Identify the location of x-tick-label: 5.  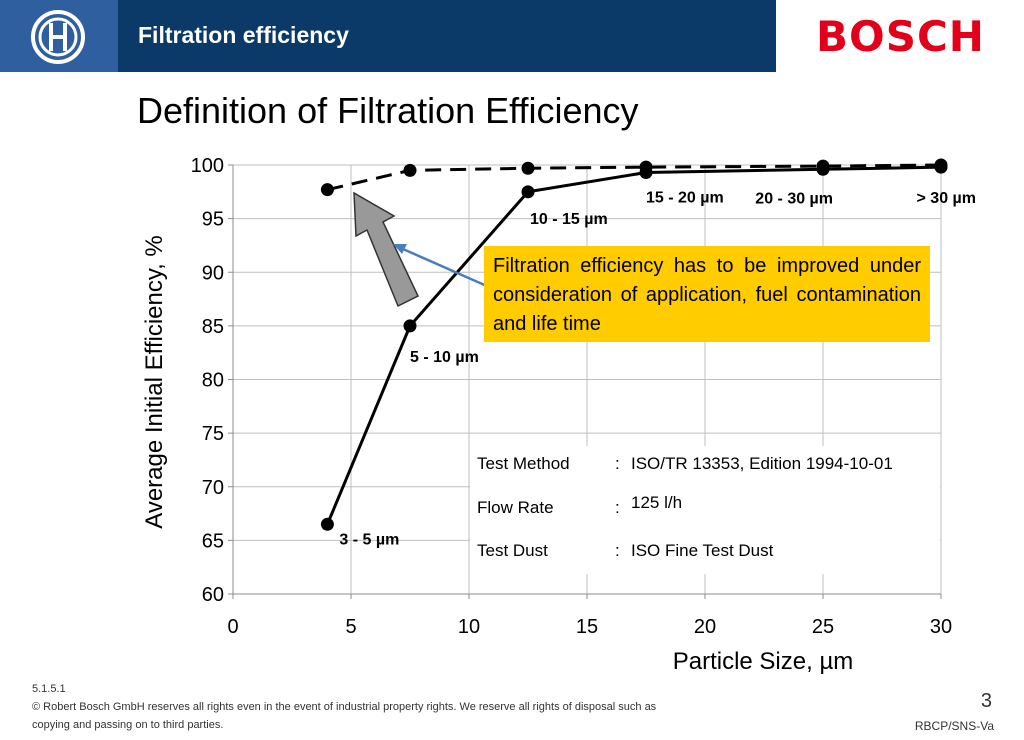
(350, 627).